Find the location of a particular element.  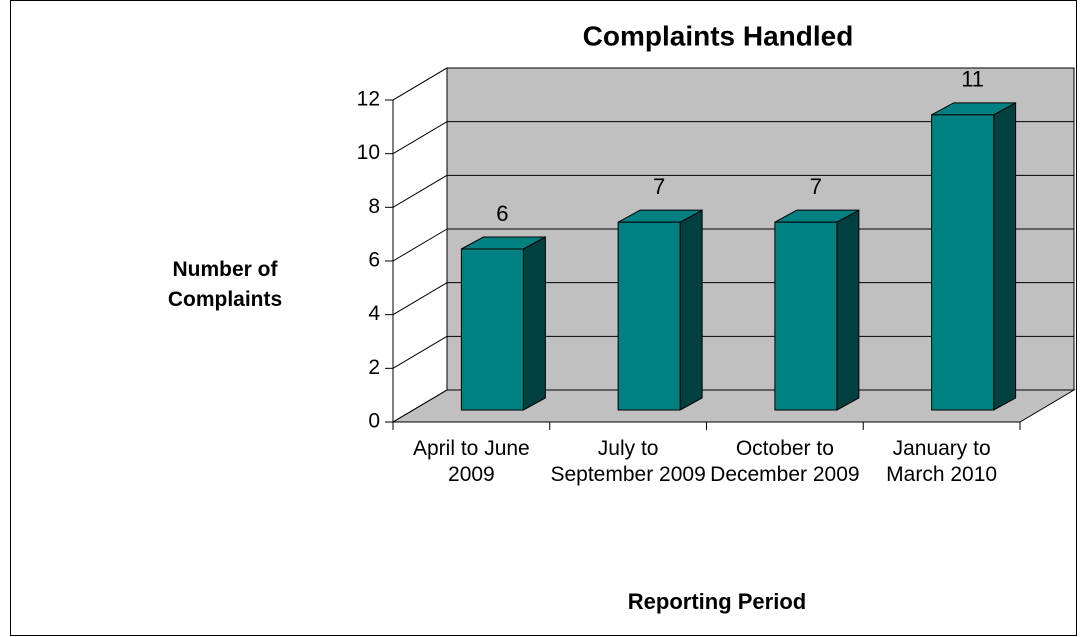

y-tick-label: 0 is located at coordinates (374, 421).